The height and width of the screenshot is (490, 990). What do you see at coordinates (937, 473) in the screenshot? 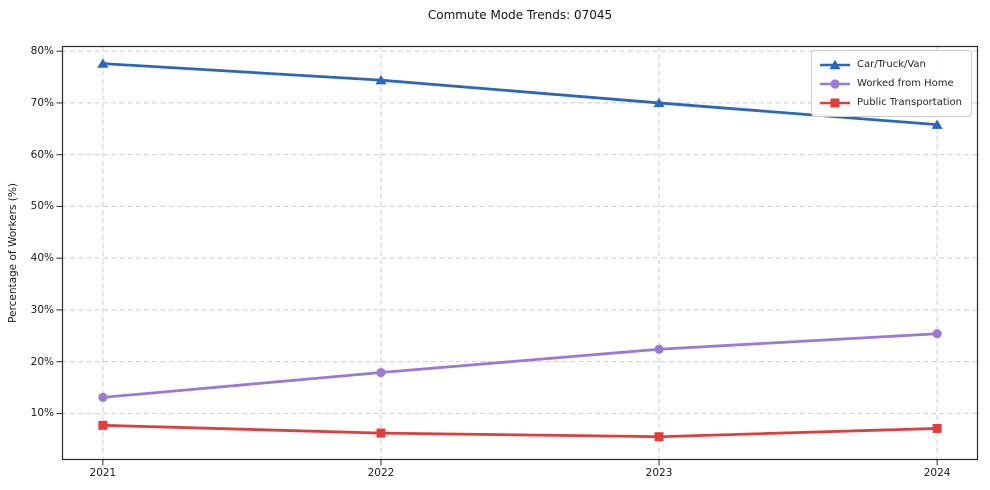
I see `x-tick-label: 2024` at bounding box center [937, 473].